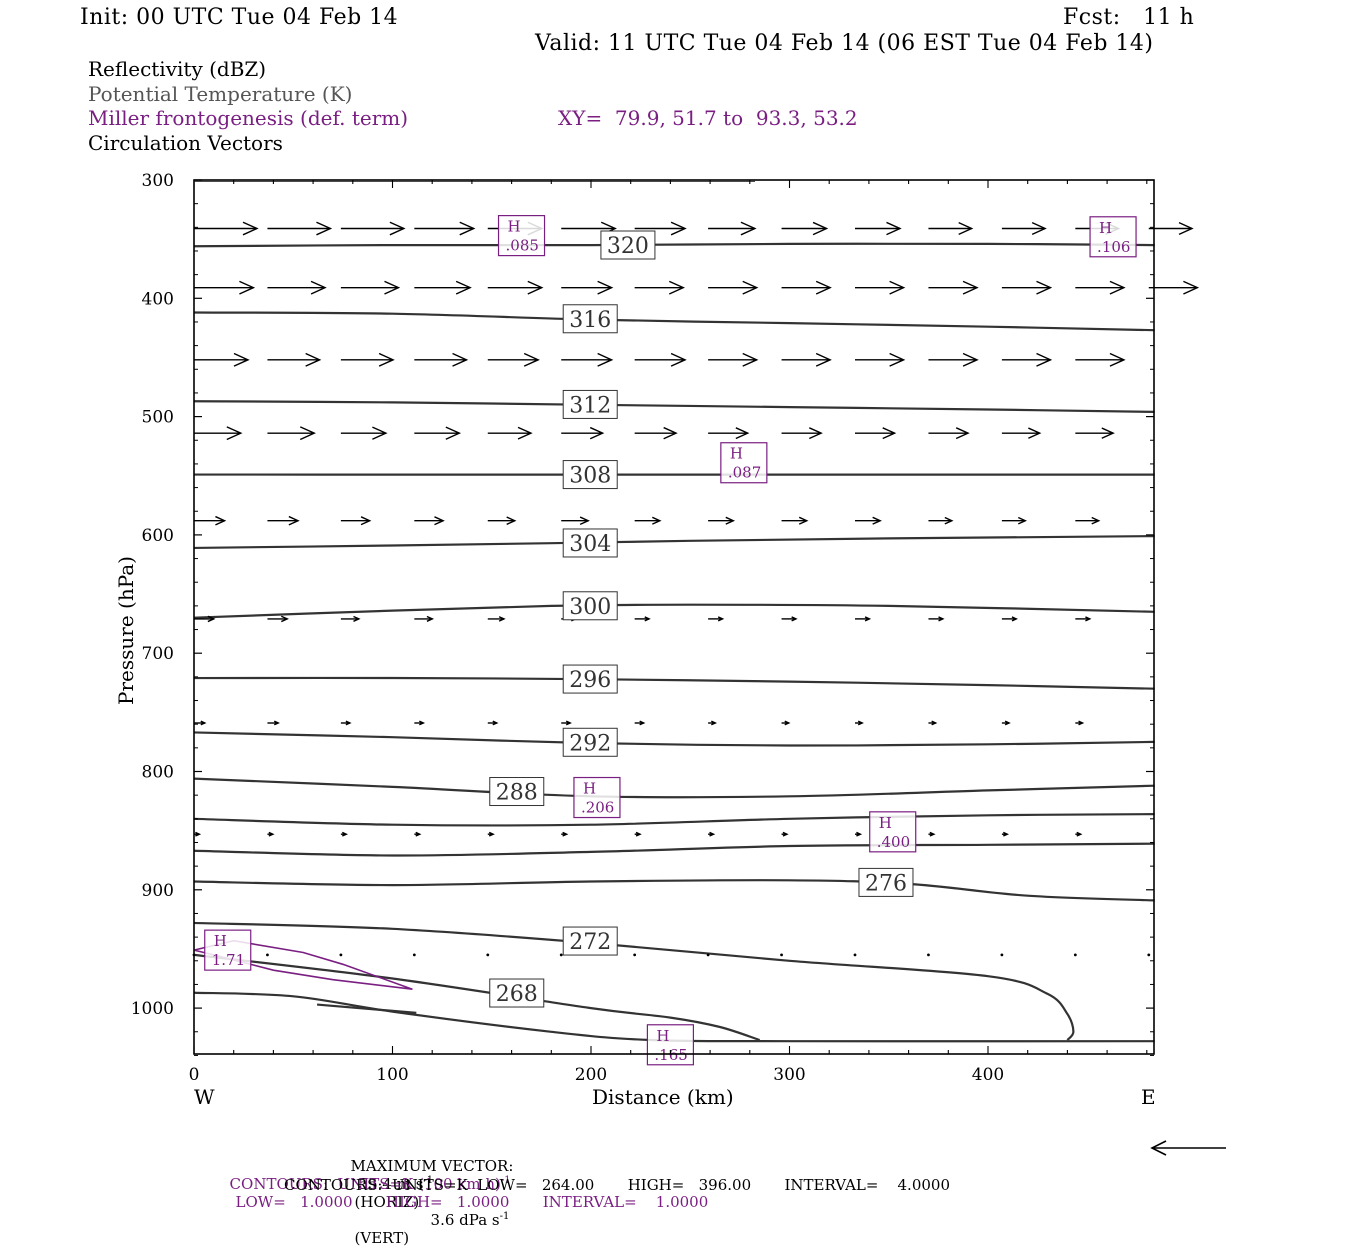  What do you see at coordinates (591, 1075) in the screenshot?
I see `x-tick-label: 200` at bounding box center [591, 1075].